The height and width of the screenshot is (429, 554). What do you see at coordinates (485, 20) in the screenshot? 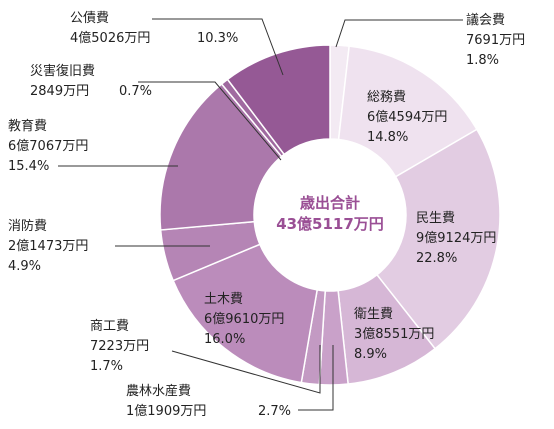
I see `label-gikaihi-name: 議会費` at bounding box center [485, 20].